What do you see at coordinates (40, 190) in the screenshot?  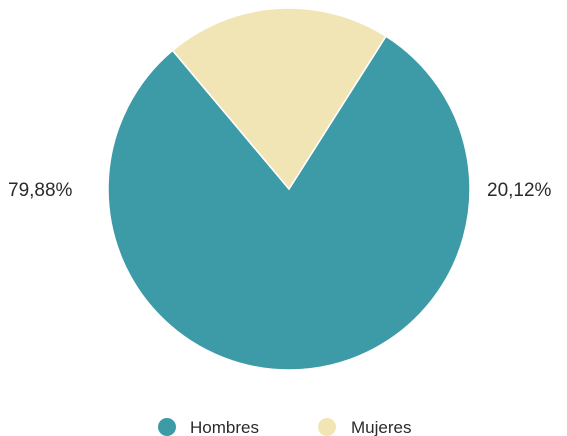 I see `data-label-hombres: 79,88%` at bounding box center [40, 190].